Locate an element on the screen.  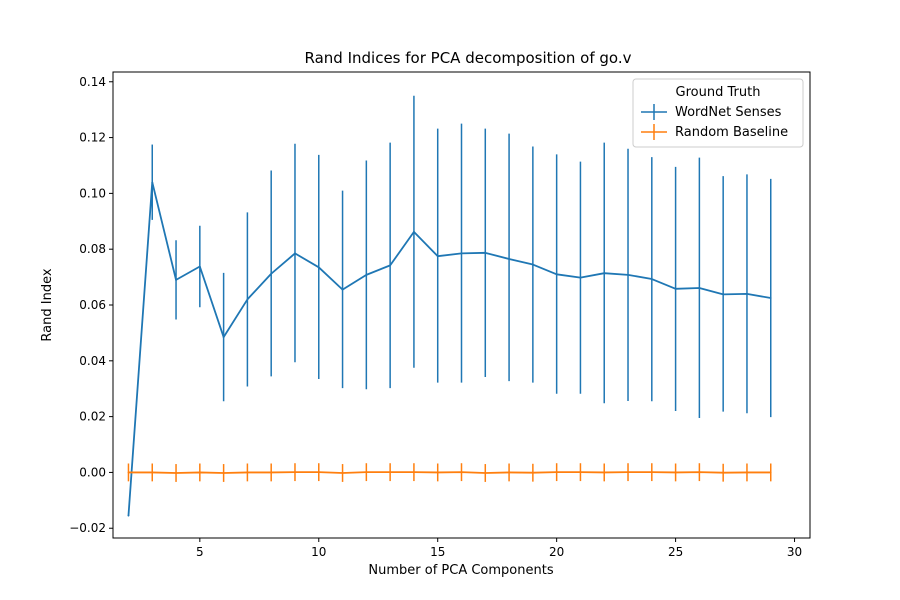
y-axis: −0.02 0.00 0.02 0.04 0.06 0.08 0.10 0.12 0.14 is located at coordinates (91, 305).